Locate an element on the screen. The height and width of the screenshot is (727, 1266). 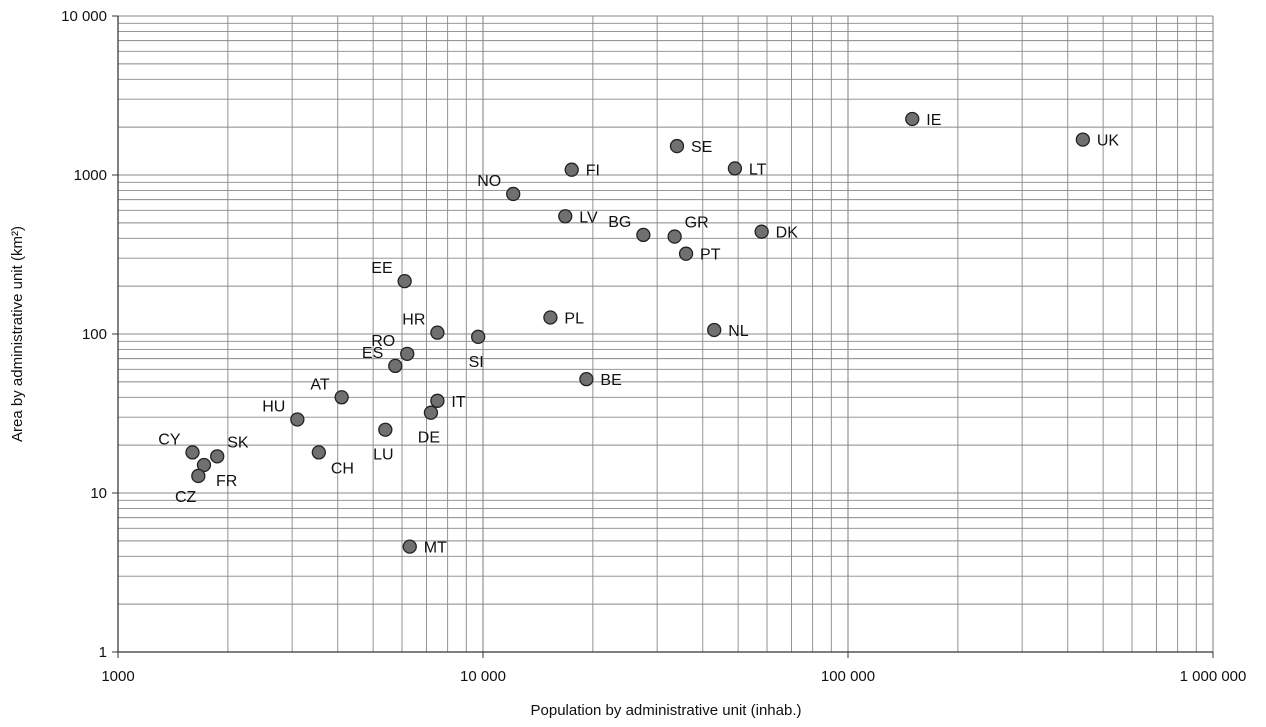
x-tick-label: 1 000 000 is located at coordinates (1213, 676).